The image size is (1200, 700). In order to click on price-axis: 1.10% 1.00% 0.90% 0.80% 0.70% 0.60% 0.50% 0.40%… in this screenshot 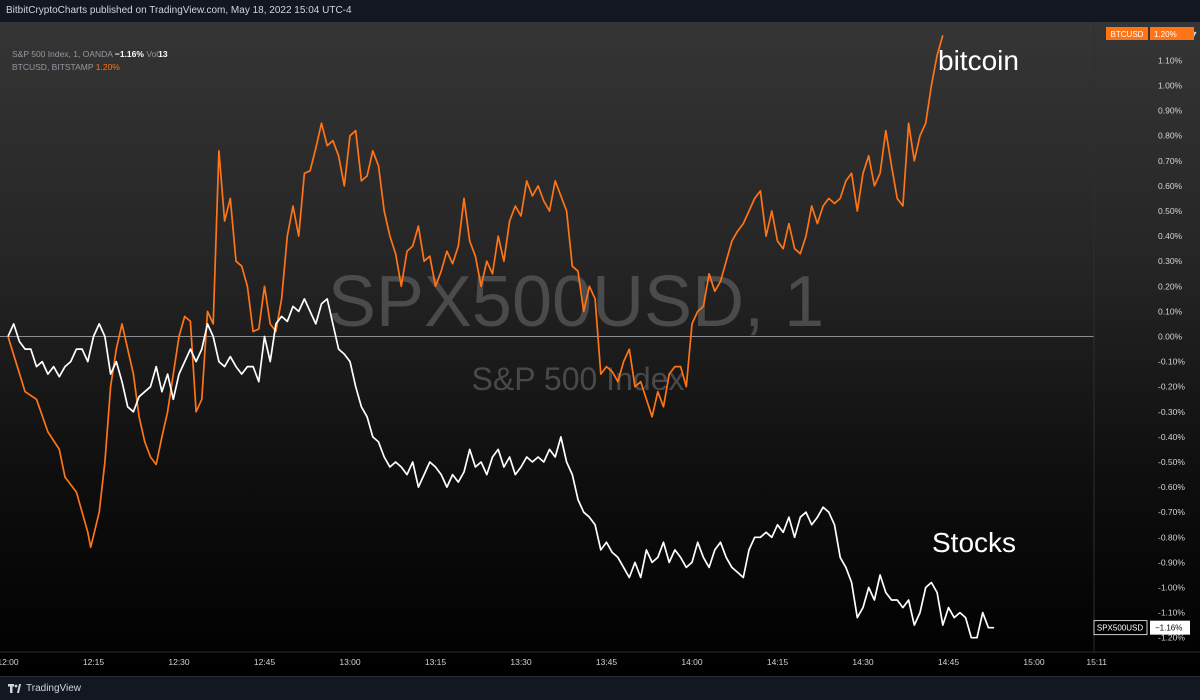, I will do `click(1171, 348)`.